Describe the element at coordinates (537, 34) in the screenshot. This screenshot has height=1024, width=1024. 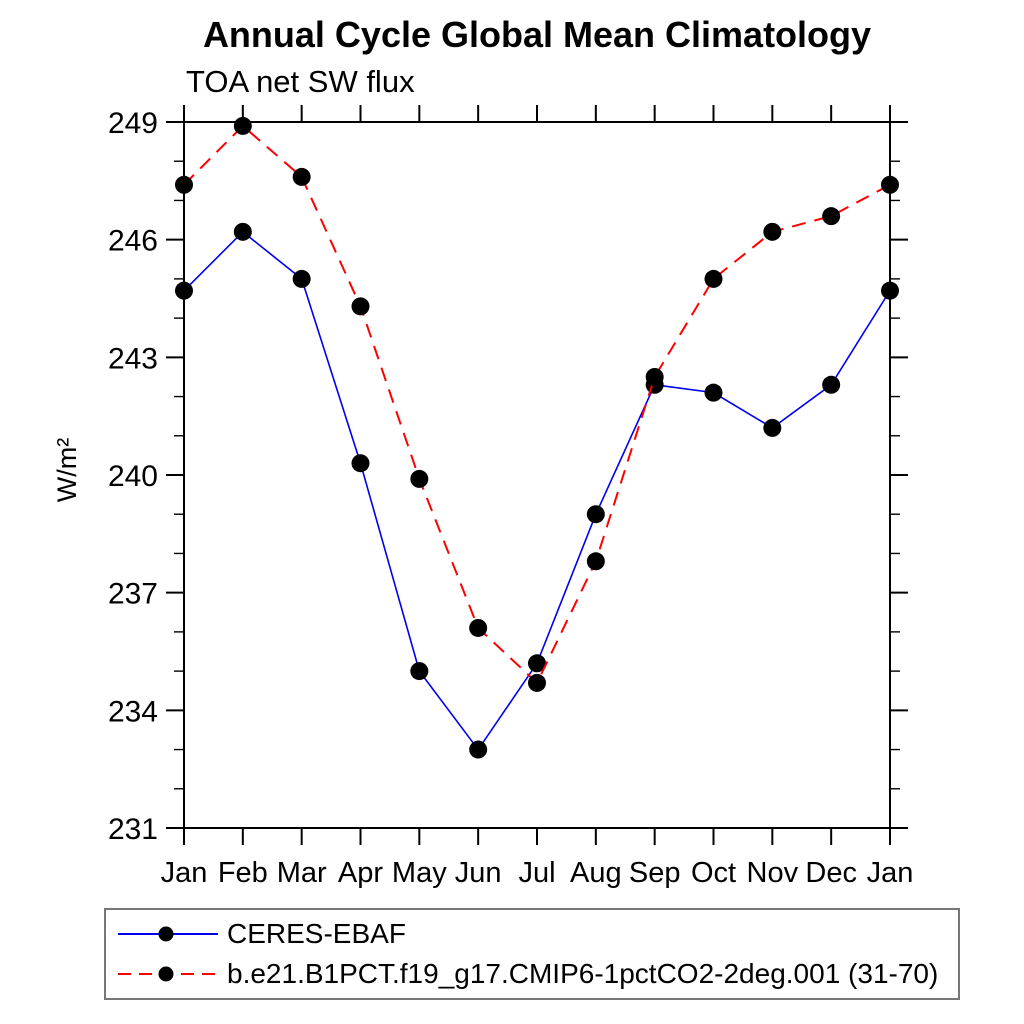
I see `chart-title: Annual Cycle Global Mean Climatology` at that location.